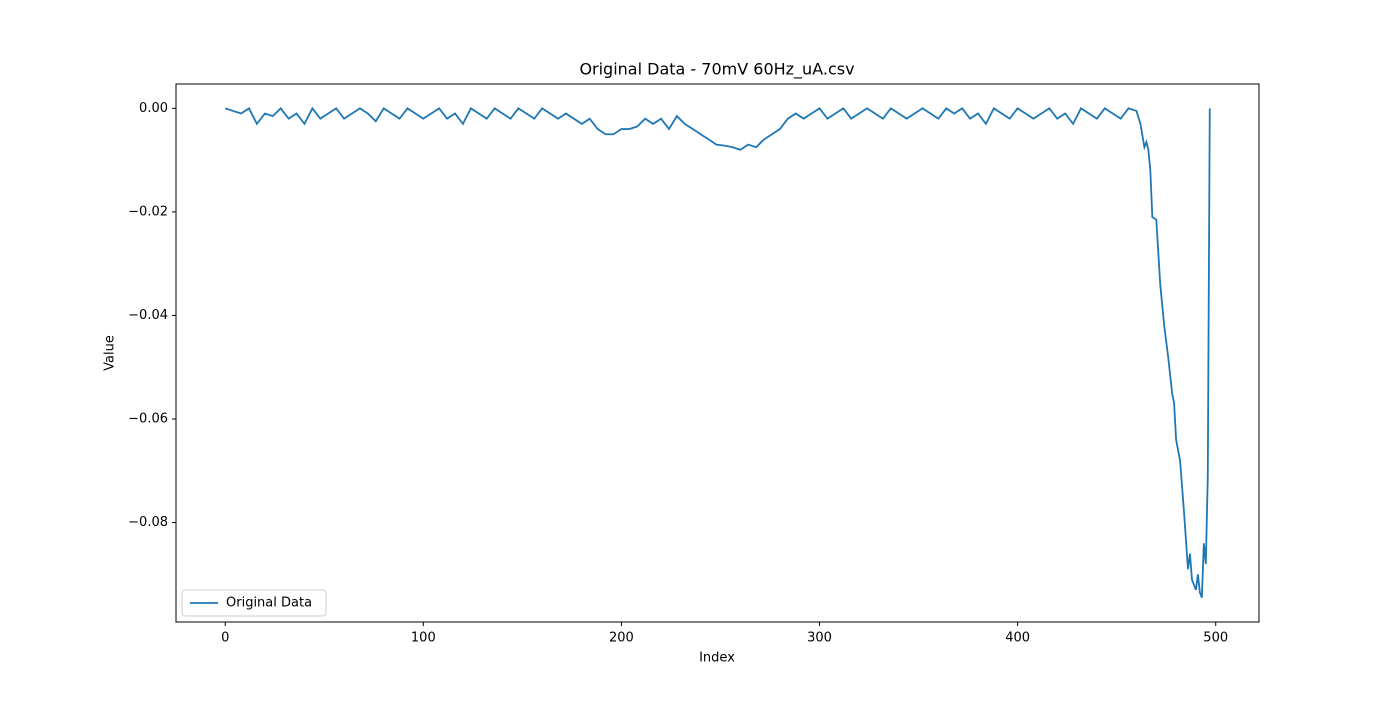 The height and width of the screenshot is (704, 1400). Describe the element at coordinates (269, 603) in the screenshot. I see `legend-label: Original Data` at that location.